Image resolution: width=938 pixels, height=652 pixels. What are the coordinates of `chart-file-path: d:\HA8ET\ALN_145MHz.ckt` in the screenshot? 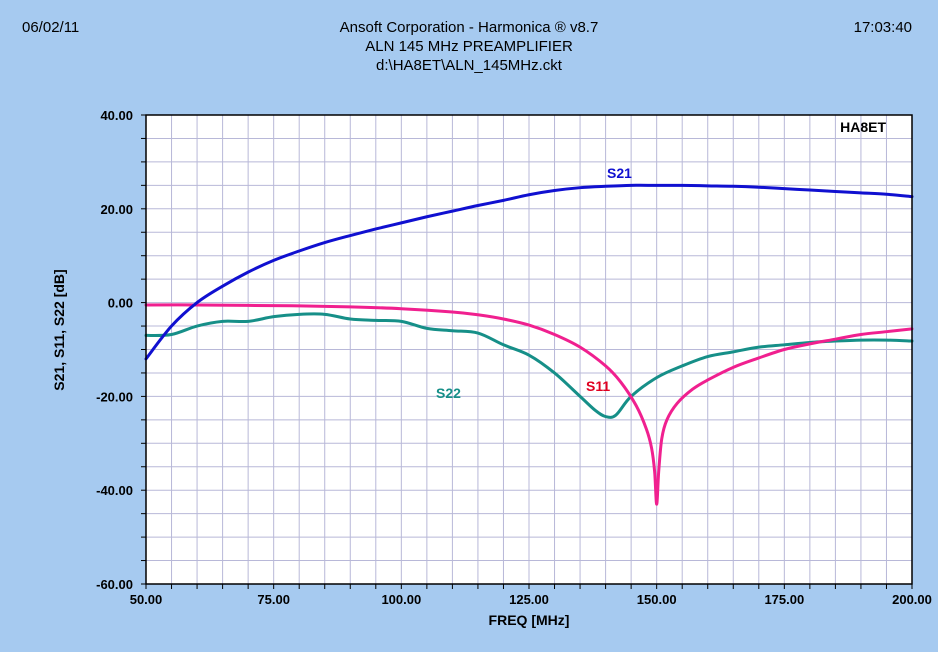 It's located at (469, 65).